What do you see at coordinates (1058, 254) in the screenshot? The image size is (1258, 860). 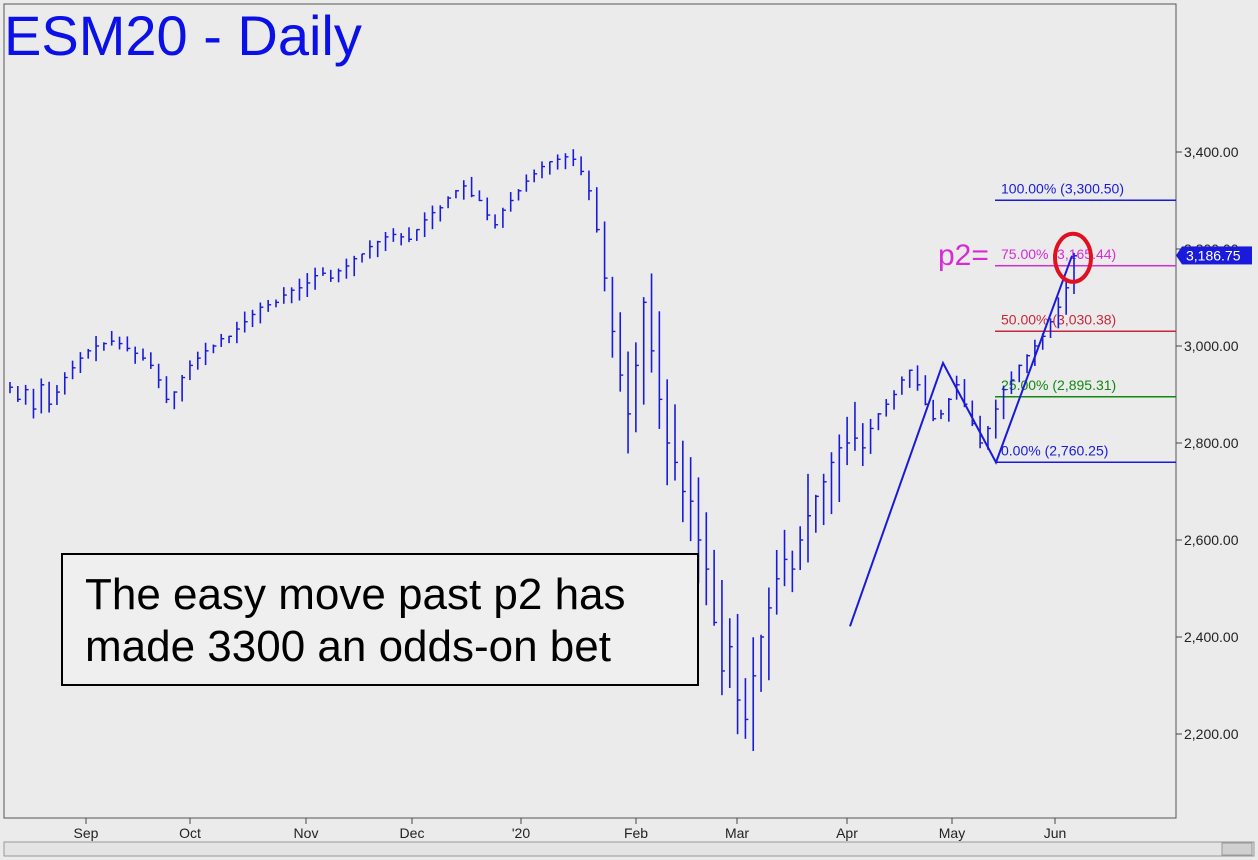 I see `fib-level-label: 75.00% (3,165.44)` at bounding box center [1058, 254].